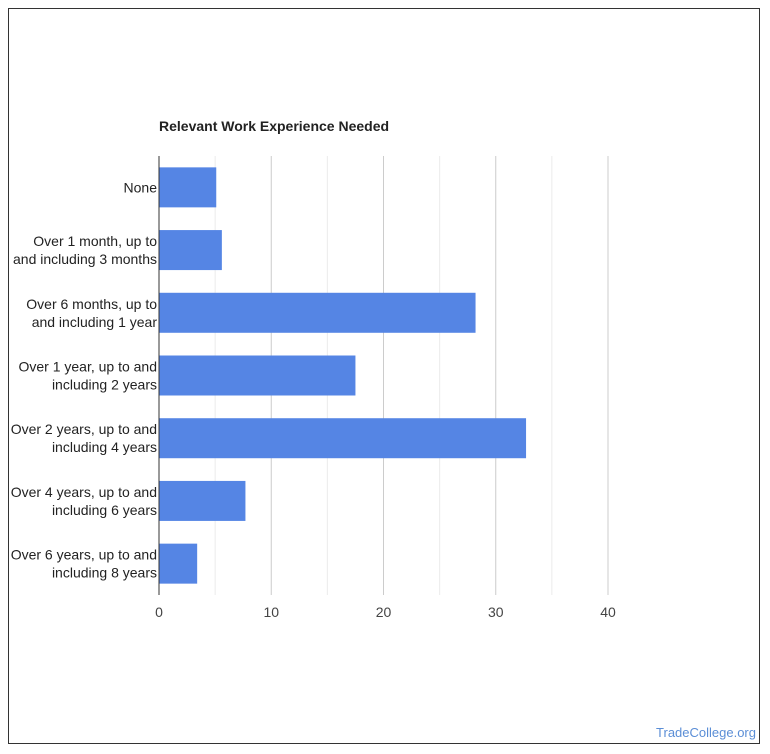 The width and height of the screenshot is (770, 754). I want to click on category-label-line: Over 2 years, up to and, so click(84, 429).